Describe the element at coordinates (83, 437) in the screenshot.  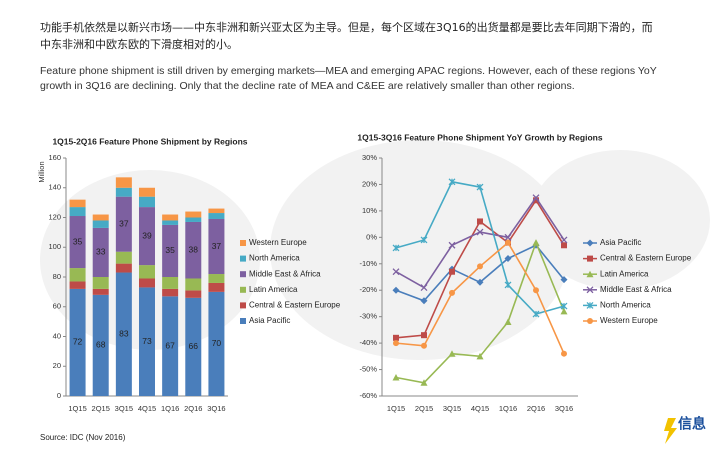
I see `source: Source: IDC (Nov 2016)` at that location.